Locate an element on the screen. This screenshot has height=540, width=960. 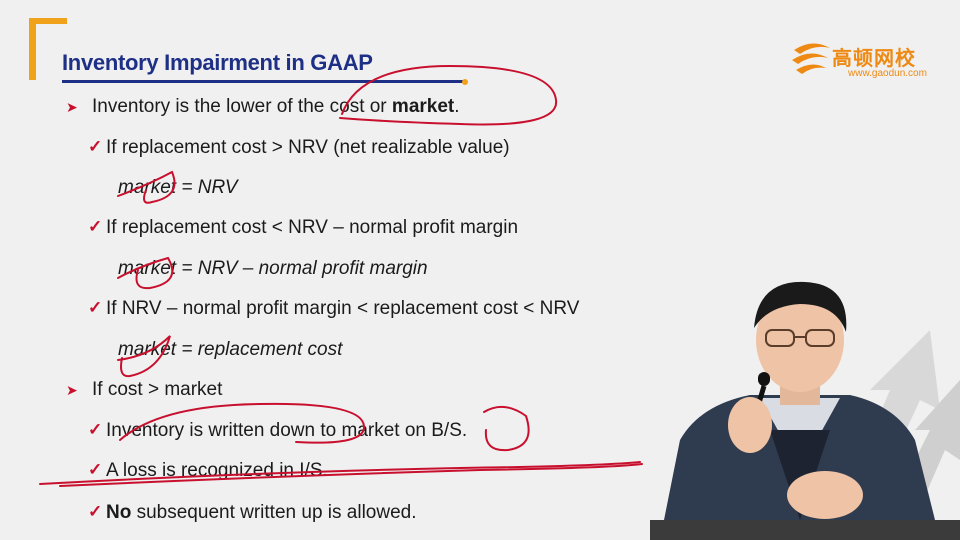
presenter-video is located at coordinates (800, 410).